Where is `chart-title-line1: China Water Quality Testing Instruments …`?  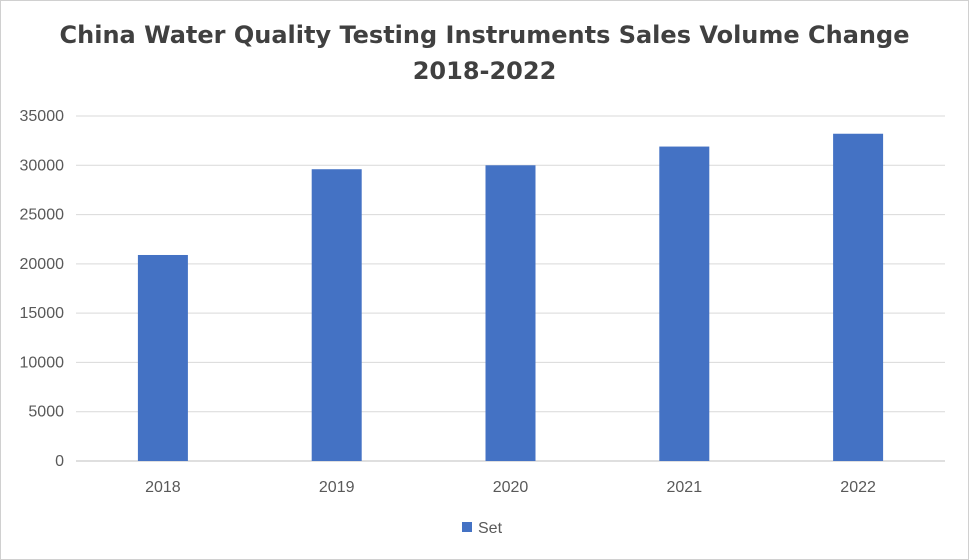
chart-title-line1: China Water Quality Testing Instruments … is located at coordinates (484, 35).